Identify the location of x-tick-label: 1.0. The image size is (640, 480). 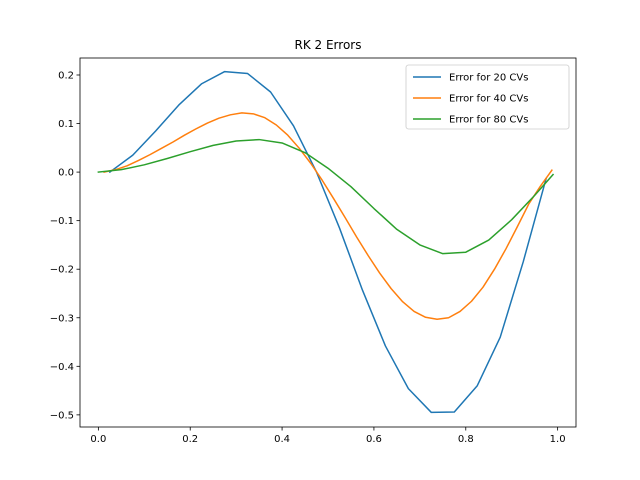
(558, 439).